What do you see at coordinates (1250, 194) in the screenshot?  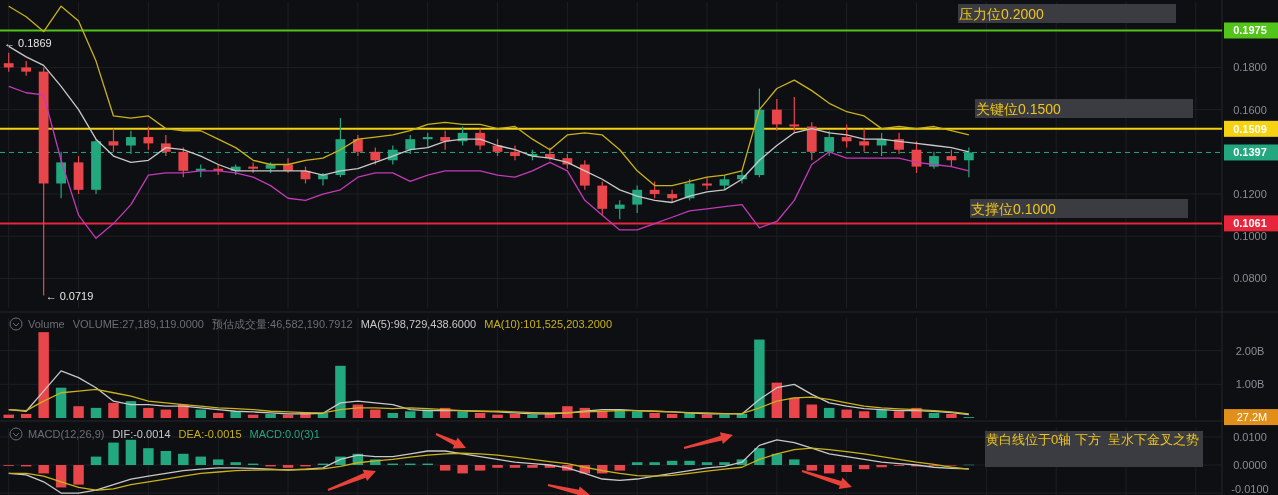 I see `y-tick-label: 0.1200` at bounding box center [1250, 194].